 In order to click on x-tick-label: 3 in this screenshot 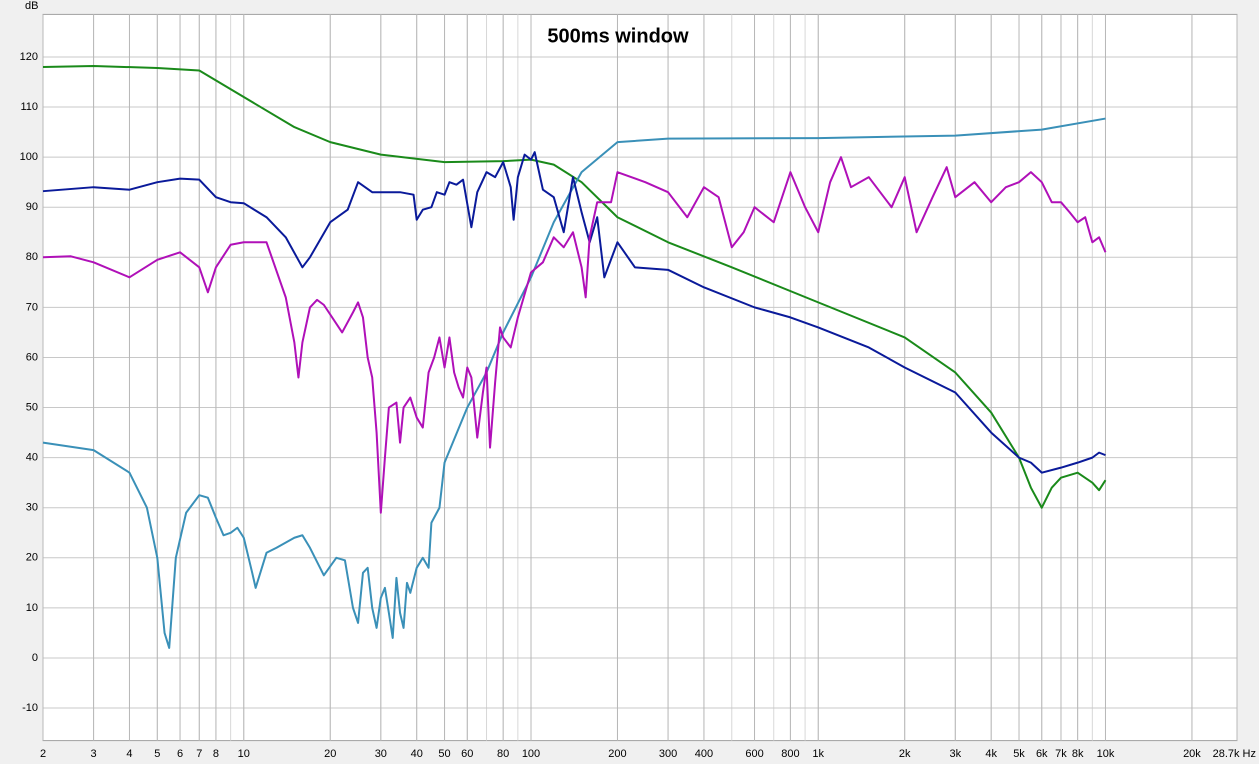, I will do `click(94, 754)`.